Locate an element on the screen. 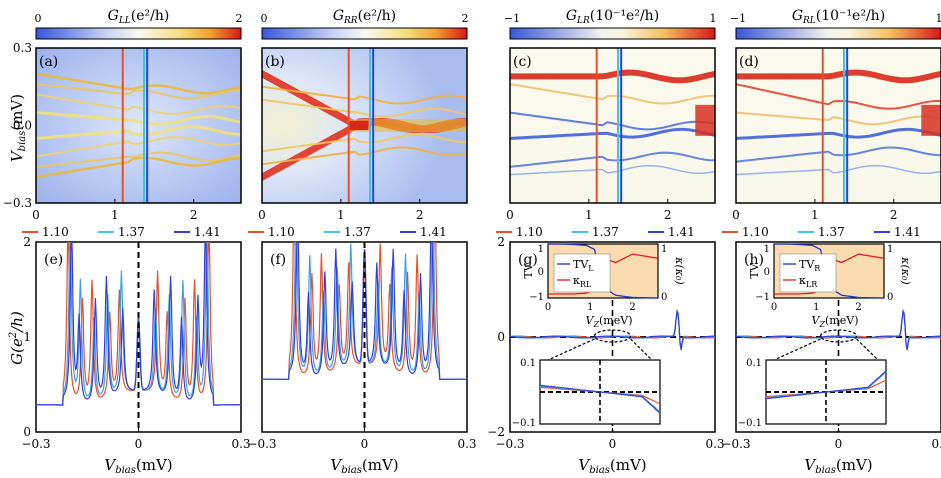 Image resolution: width=941 pixels, height=478 pixels. inset-left-tick: −1 is located at coordinates (762, 297).